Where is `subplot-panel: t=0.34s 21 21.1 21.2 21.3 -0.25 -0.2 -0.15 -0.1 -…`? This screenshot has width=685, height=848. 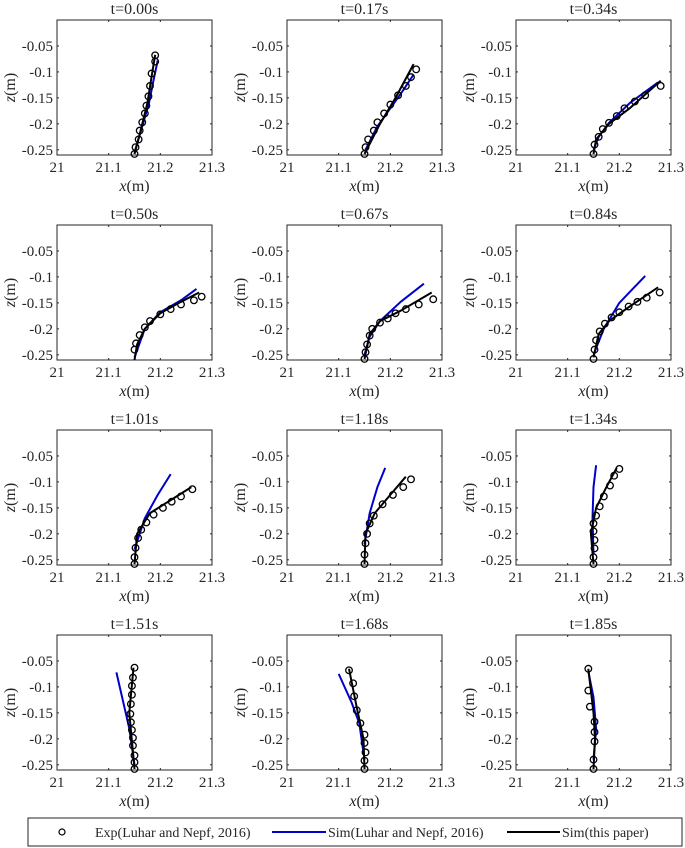
subplot-panel: t=0.34s 21 21.1 21.2 21.3 -0.25 -0.2 -0.15 -0.1 -… is located at coordinates (572, 98).